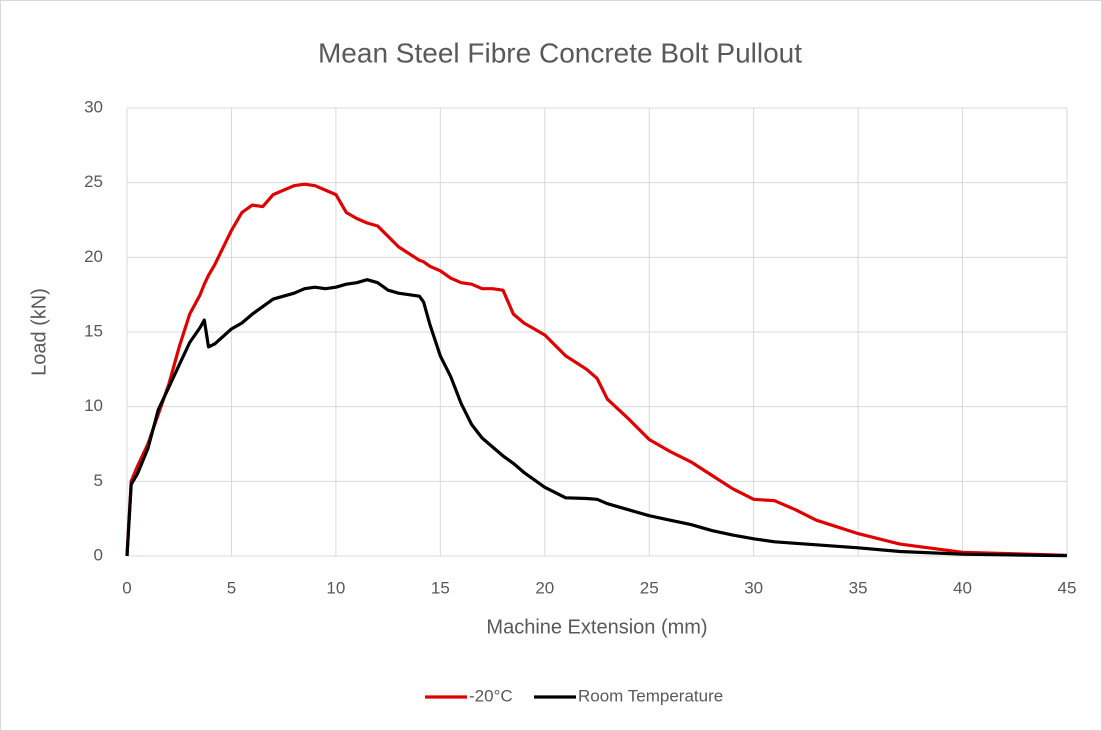 The width and height of the screenshot is (1102, 731). Describe the element at coordinates (93, 330) in the screenshot. I see `y-tick-label: 15` at that location.